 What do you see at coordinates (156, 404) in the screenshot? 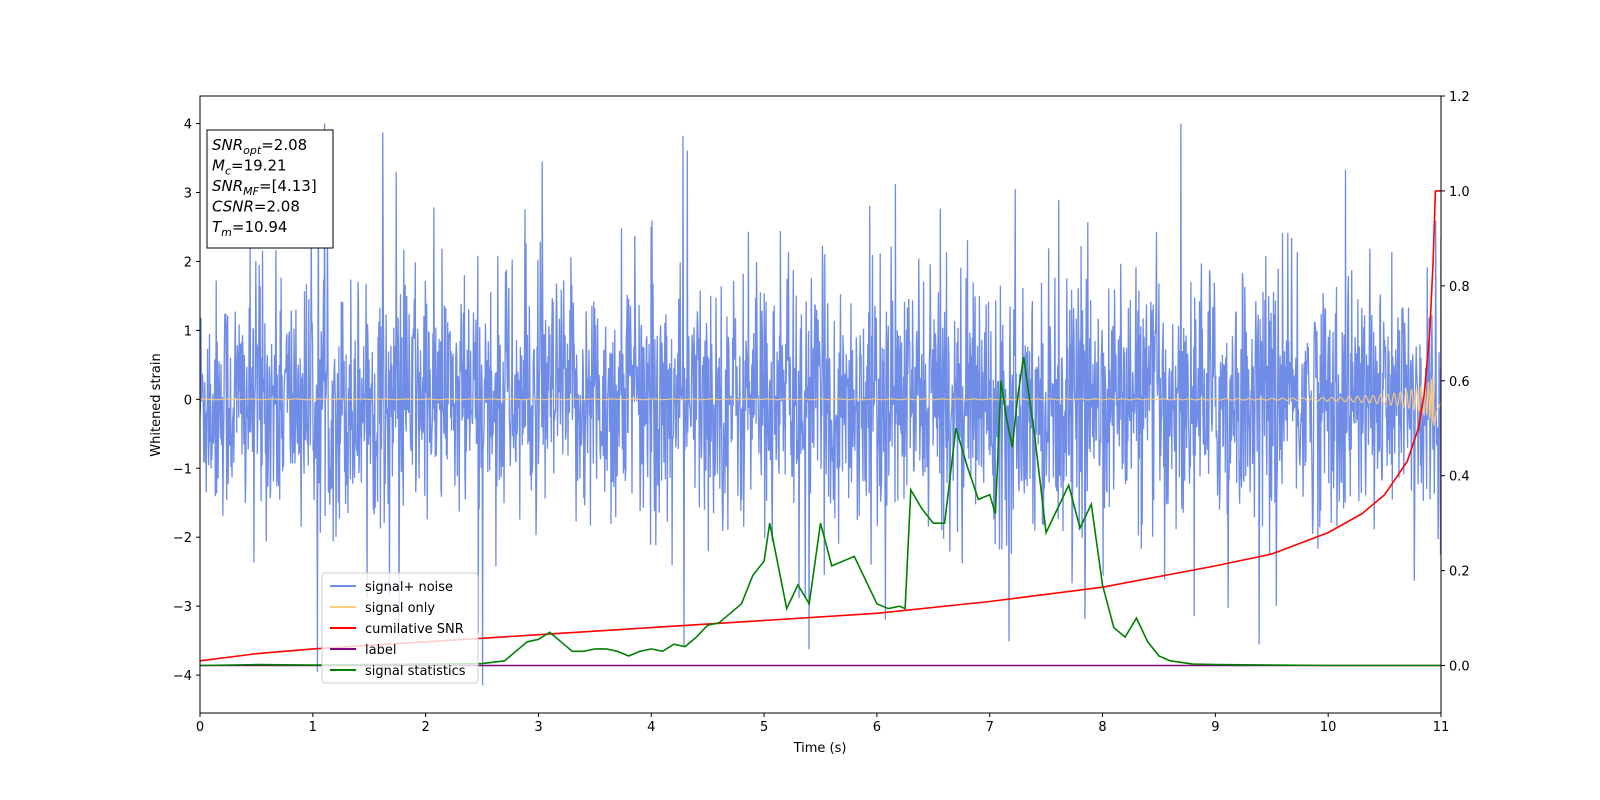
I see `y-axis-title: Whitened strain` at bounding box center [156, 404].